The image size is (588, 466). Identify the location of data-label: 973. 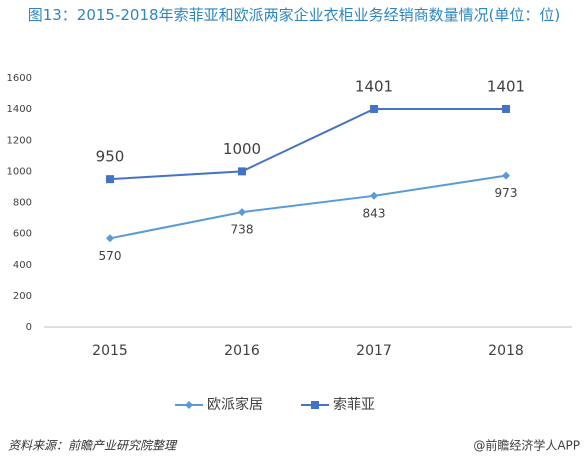
(506, 193).